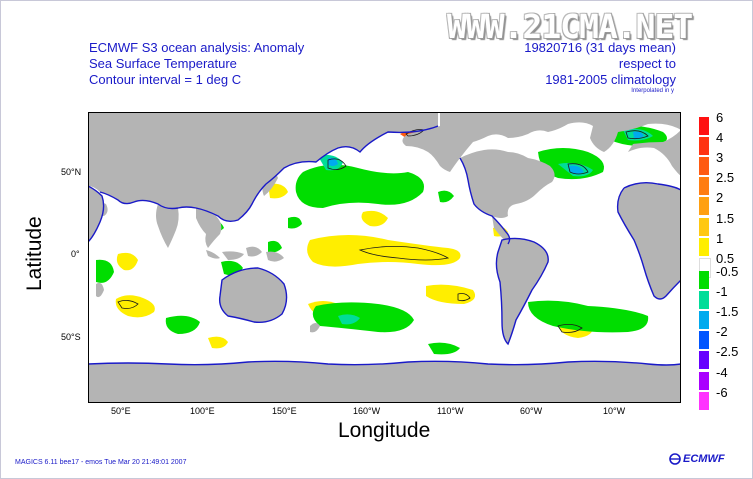 This screenshot has height=479, width=753. Describe the element at coordinates (725, 178) in the screenshot. I see `legend-label: 2.5` at that location.